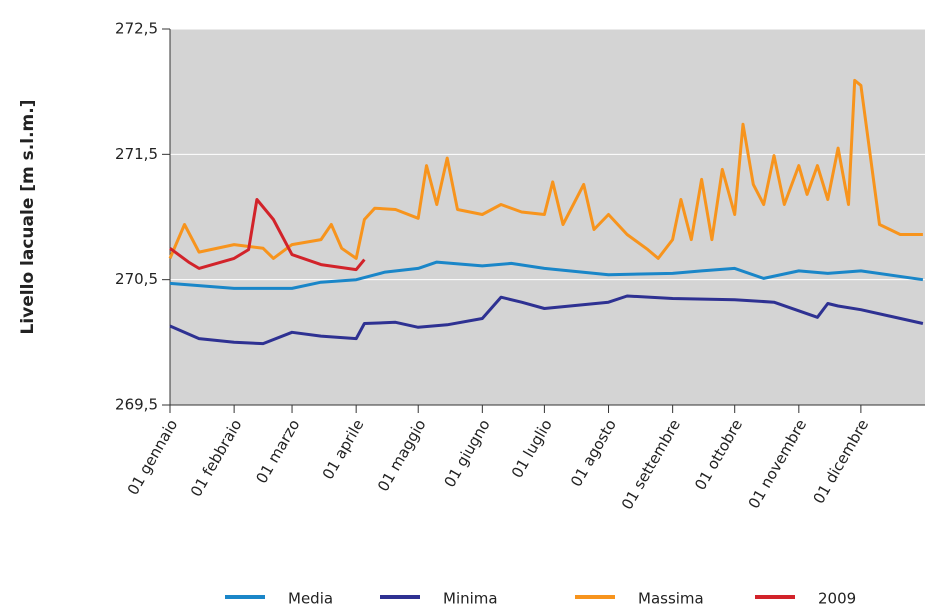 Image resolution: width=925 pixels, height=610 pixels. I want to click on x-tick-label: 01 ottobre, so click(718, 454).